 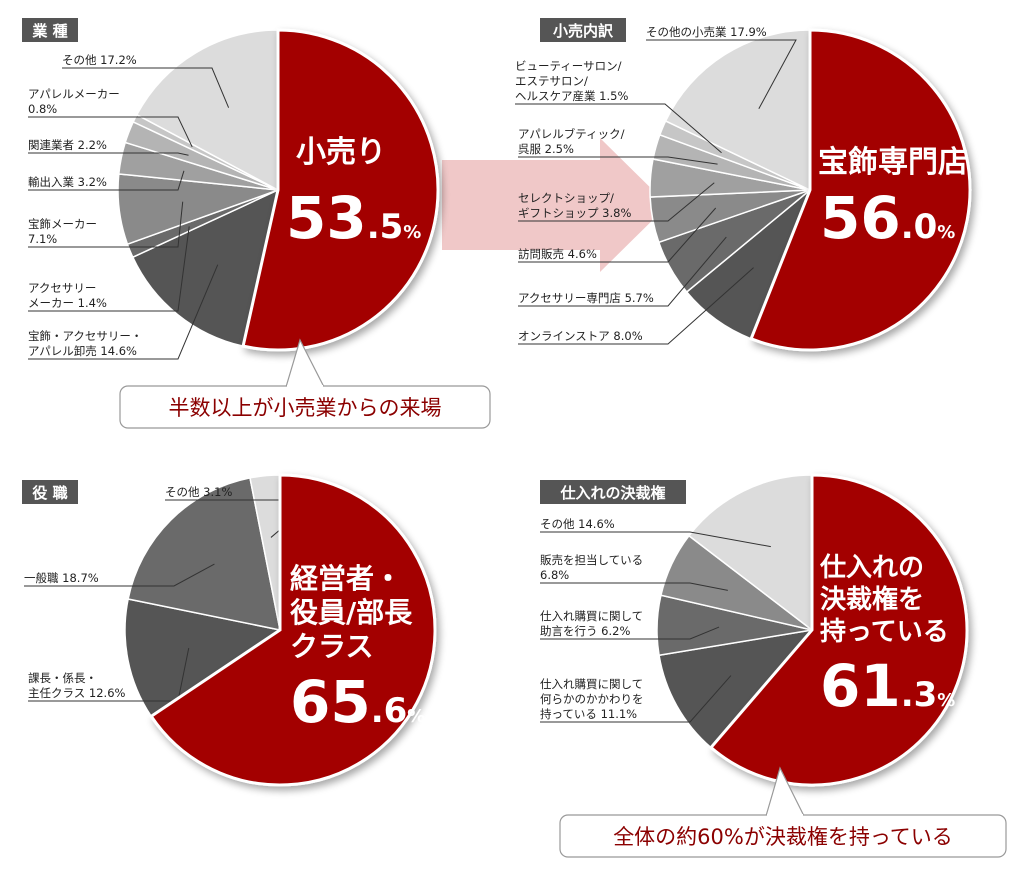 I want to click on slice-label: アパレル卸売 14.6%, so click(x=82, y=351).